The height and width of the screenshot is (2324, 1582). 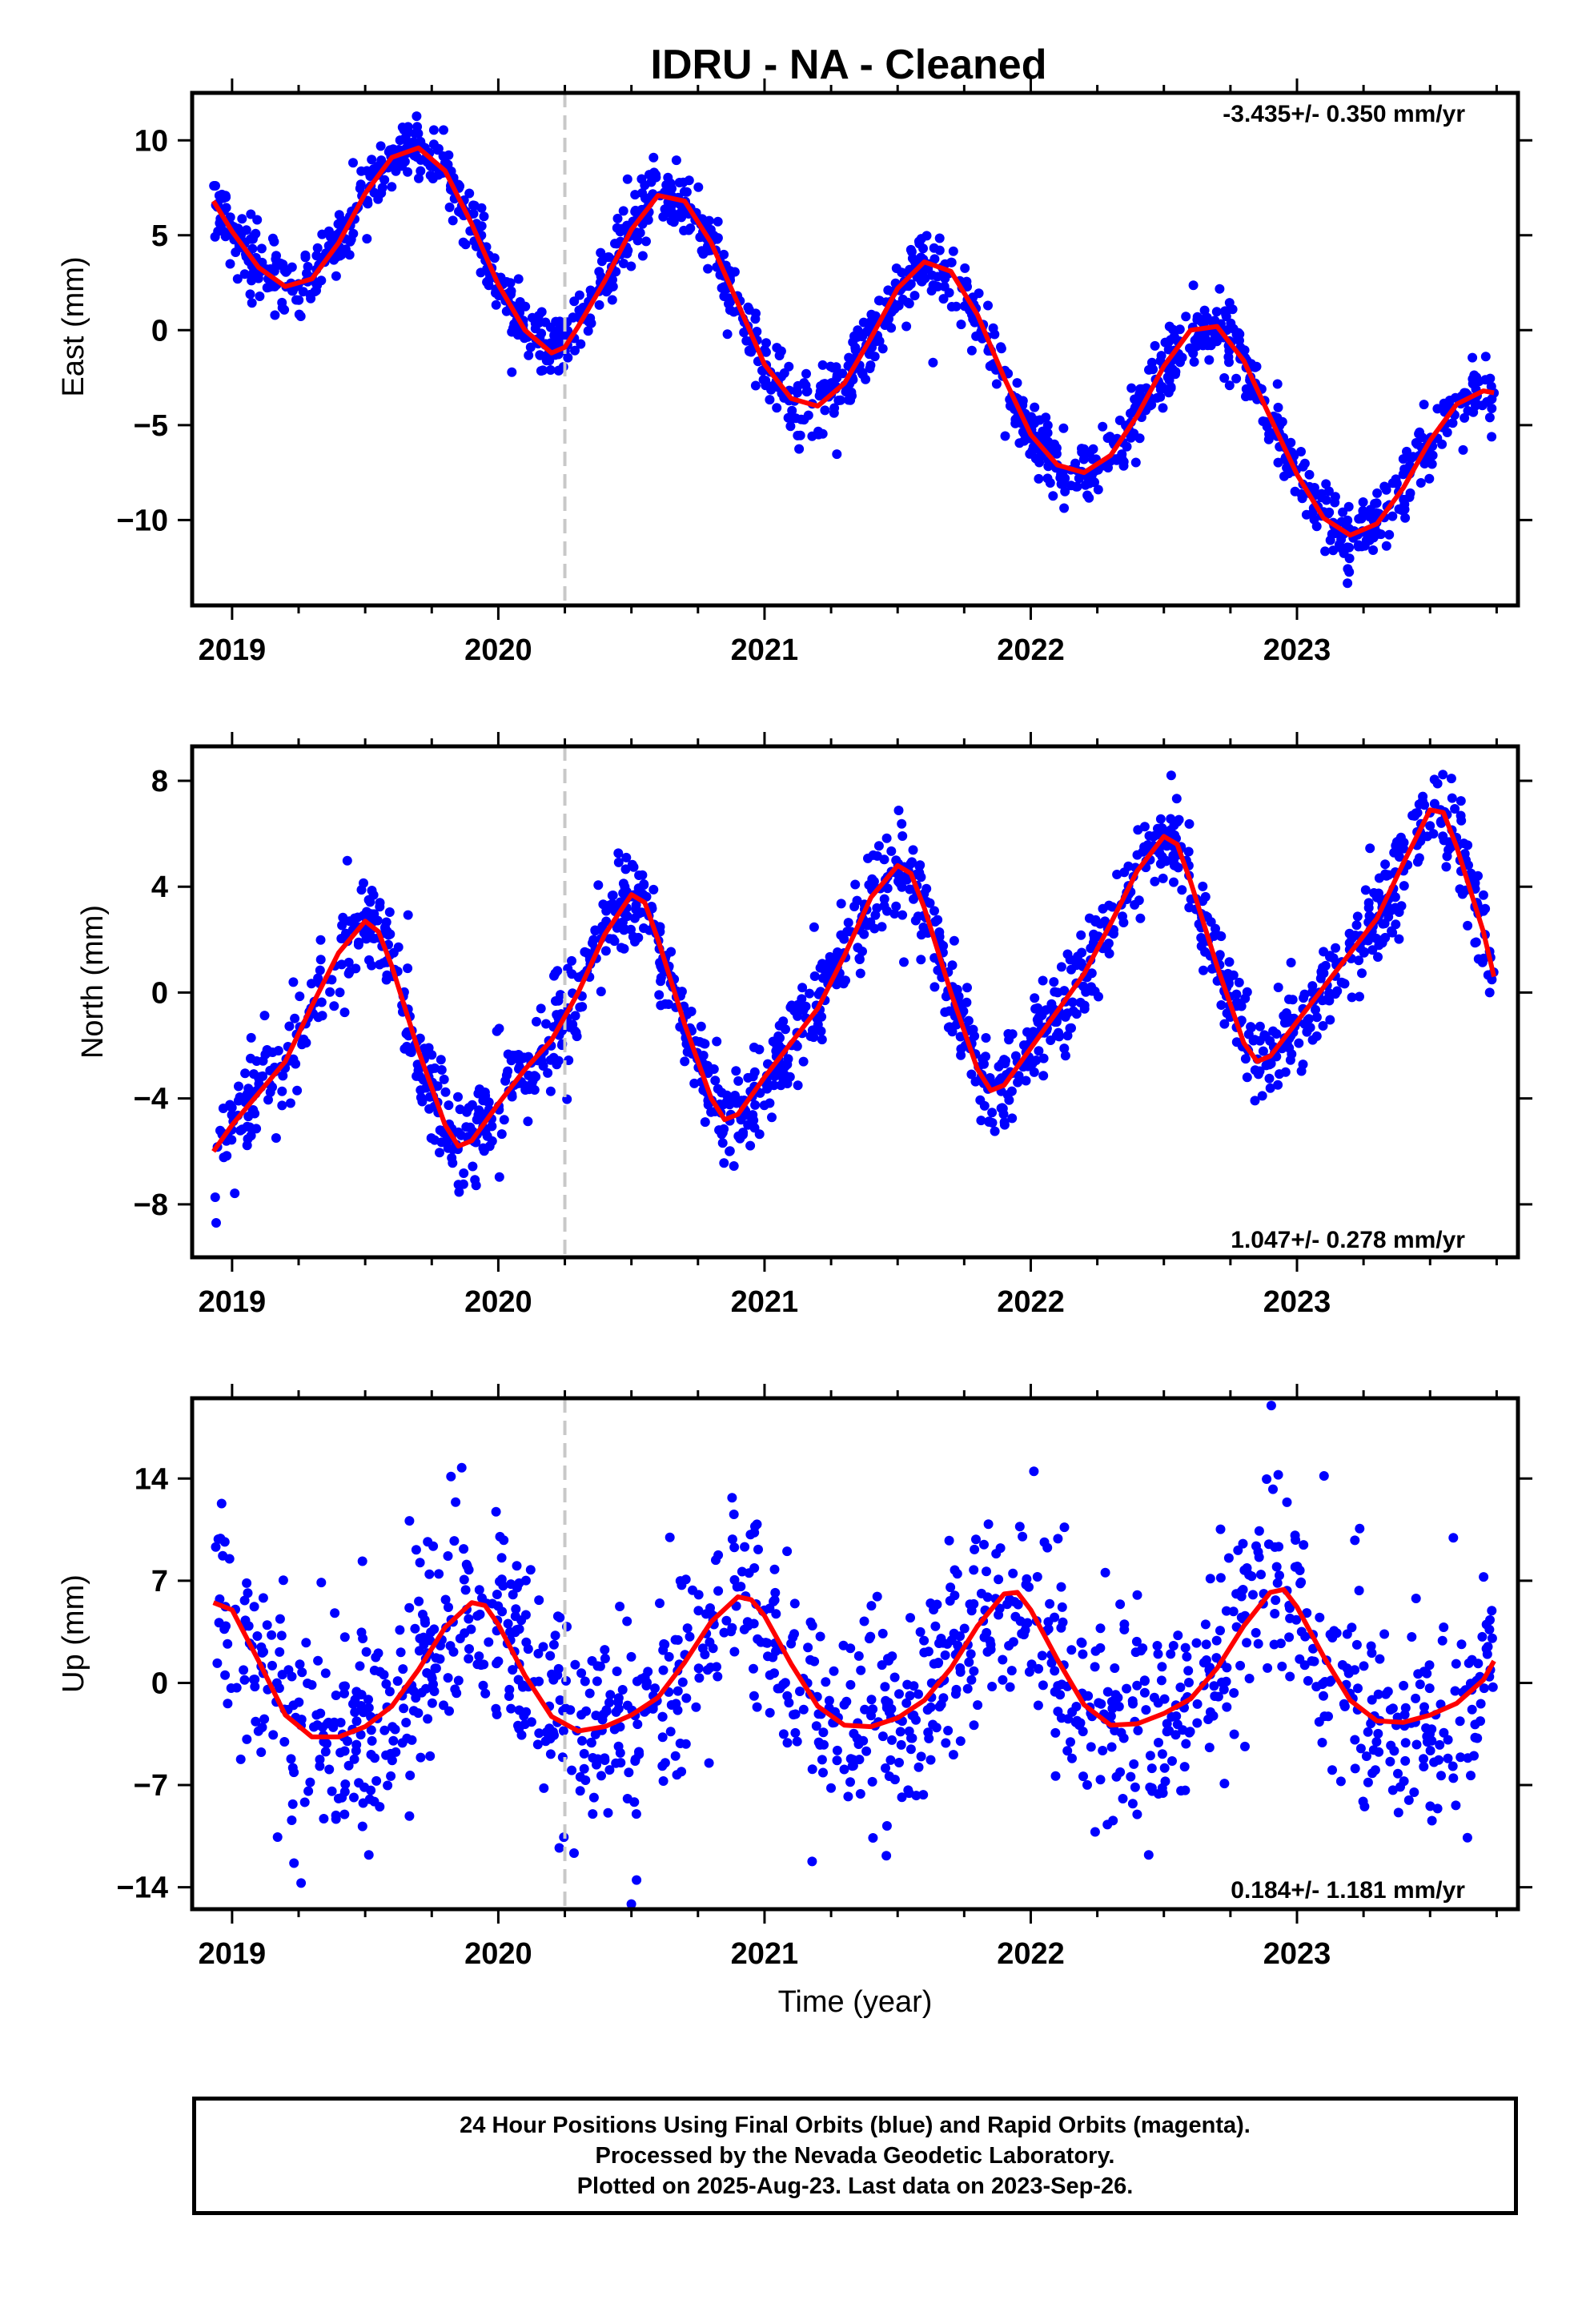 What do you see at coordinates (854, 980) in the screenshot?
I see `north-model-curve` at bounding box center [854, 980].